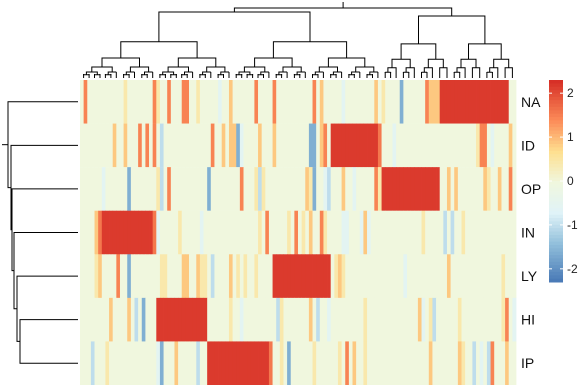 The image size is (582, 390). What do you see at coordinates (494, 71) in the screenshot?
I see `col-dendro-node-brrl` at bounding box center [494, 71].